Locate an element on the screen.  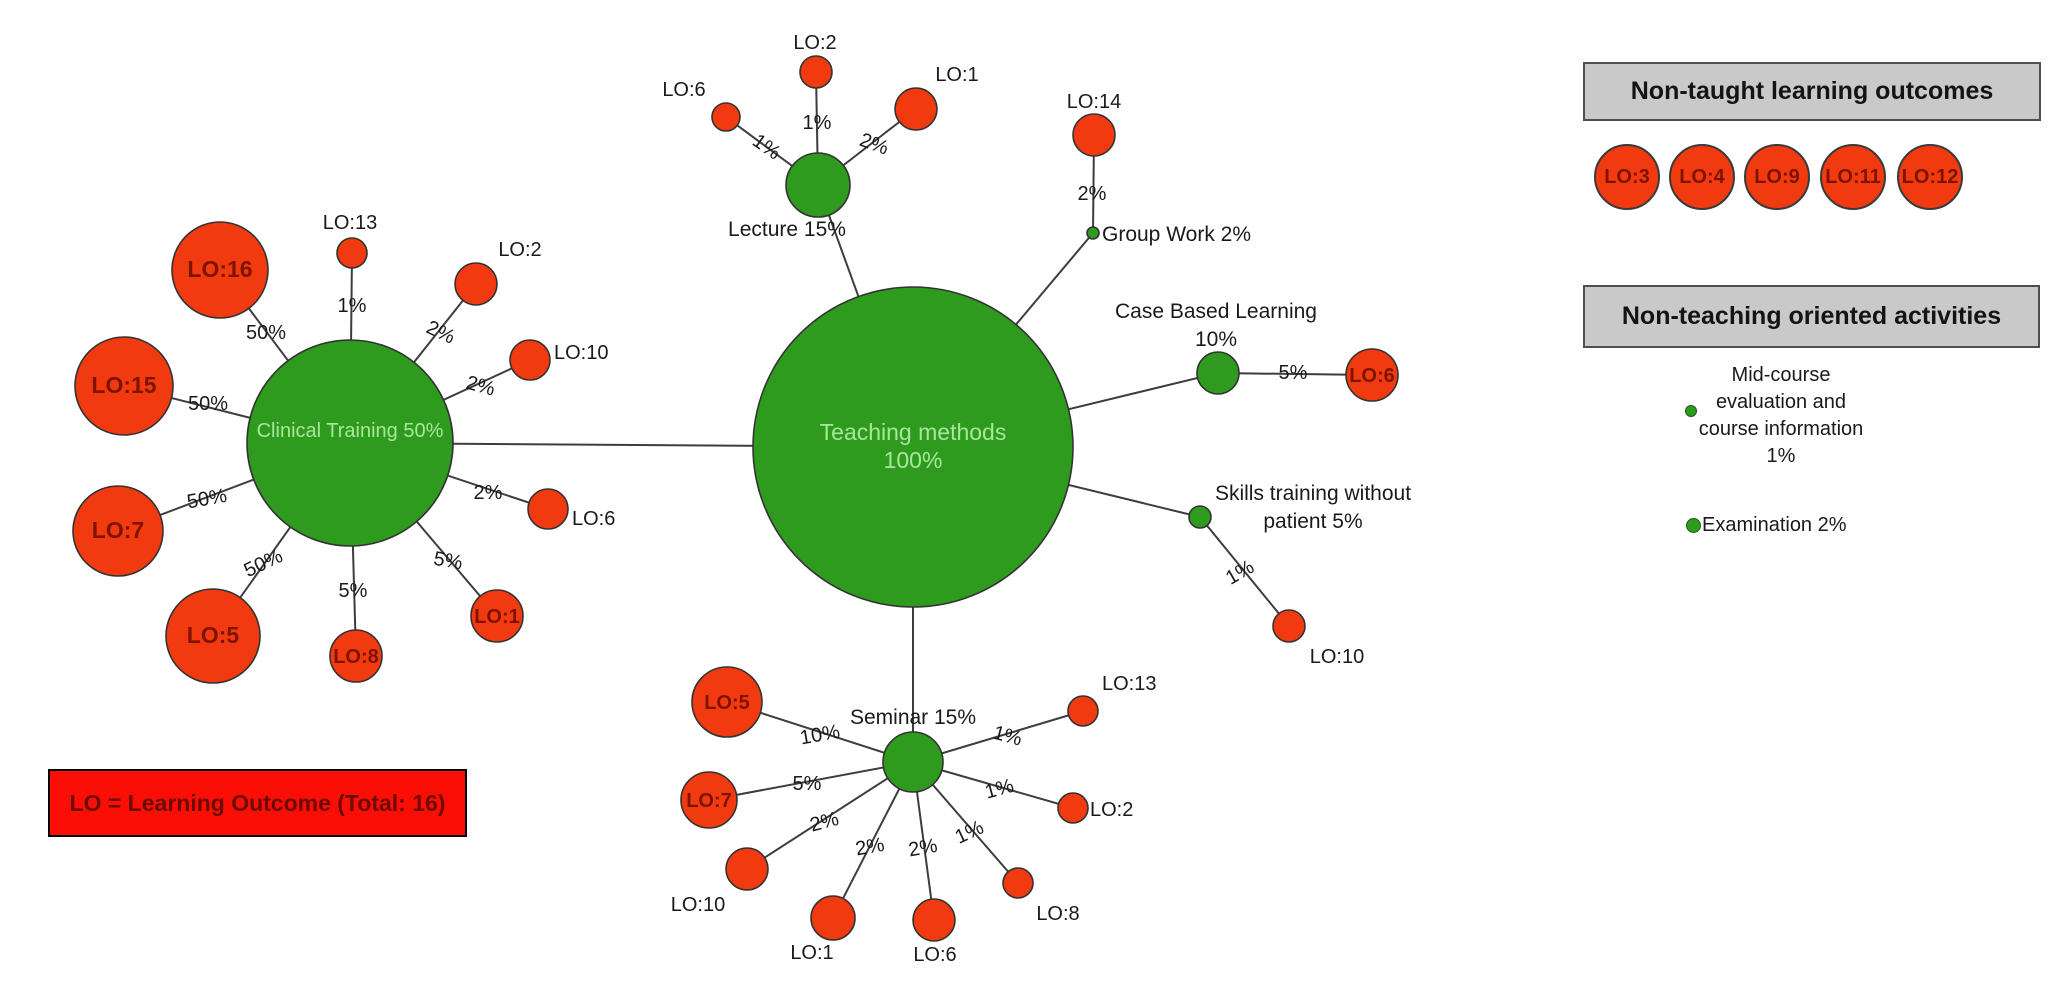
method-node-clinical-training is located at coordinates (350, 443).